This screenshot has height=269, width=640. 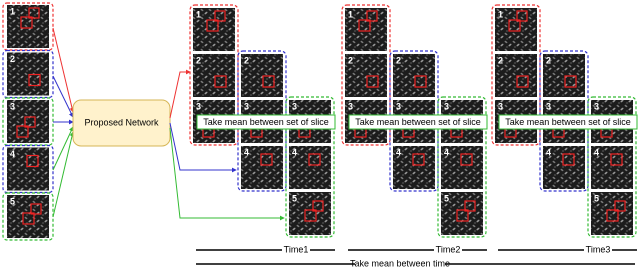 I want to click on slice-frame, so click(x=28, y=26).